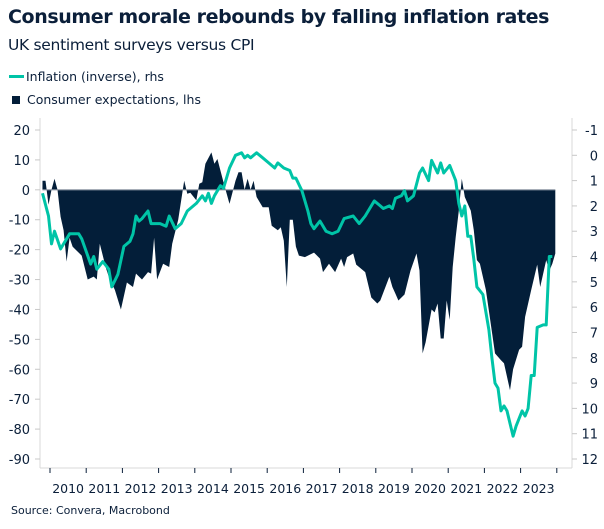 This screenshot has width=604, height=529. What do you see at coordinates (589, 409) in the screenshot?
I see `right-tick-label: 10` at bounding box center [589, 409].